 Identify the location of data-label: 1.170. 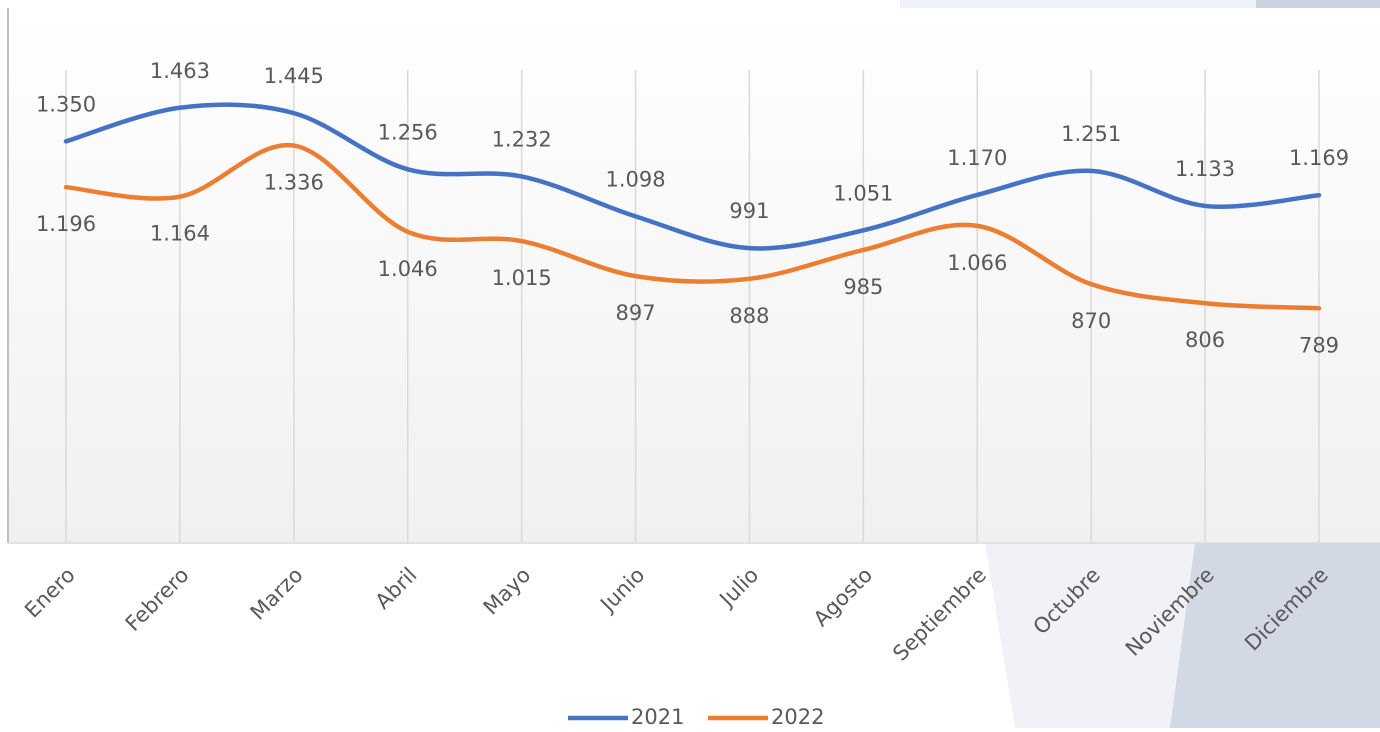
(977, 158).